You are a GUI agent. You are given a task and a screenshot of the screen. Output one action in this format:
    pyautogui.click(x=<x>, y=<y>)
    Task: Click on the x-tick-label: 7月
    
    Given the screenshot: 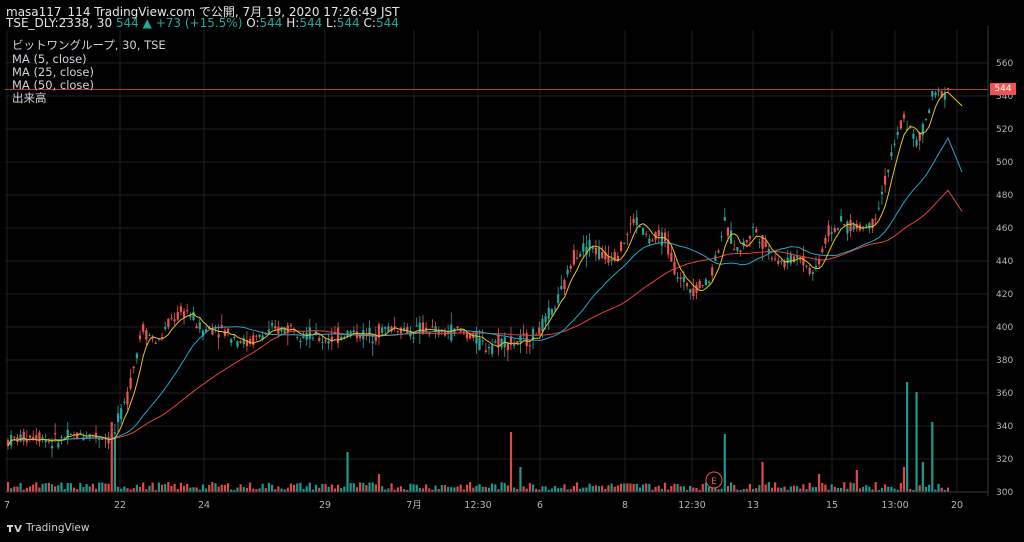 What is the action you would take?
    pyautogui.click(x=414, y=505)
    